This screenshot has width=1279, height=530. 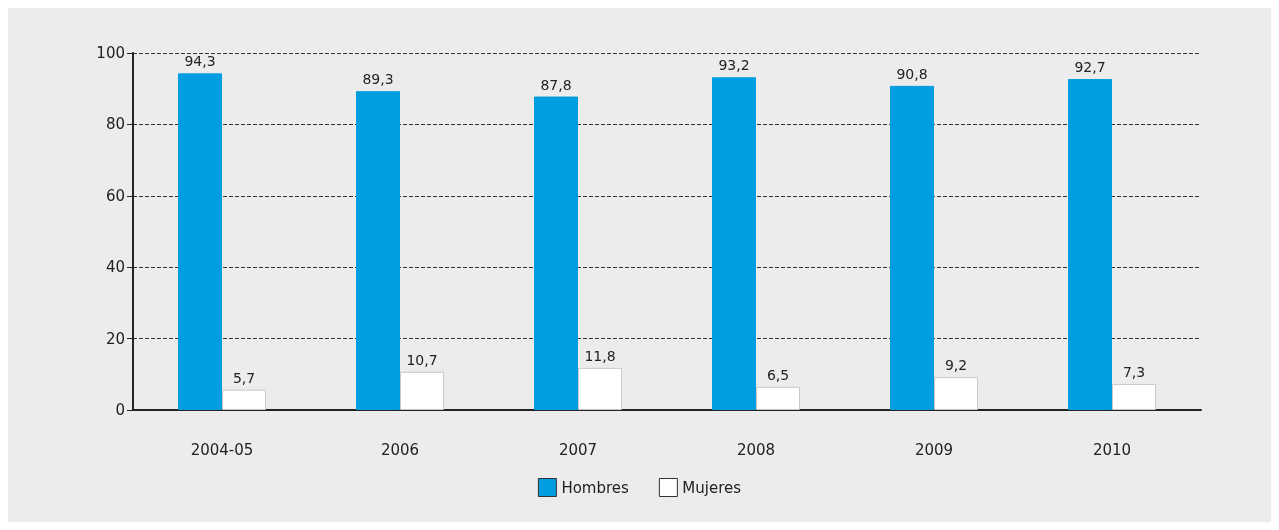 What do you see at coordinates (556, 84) in the screenshot?
I see `data-label: 87,8` at bounding box center [556, 84].